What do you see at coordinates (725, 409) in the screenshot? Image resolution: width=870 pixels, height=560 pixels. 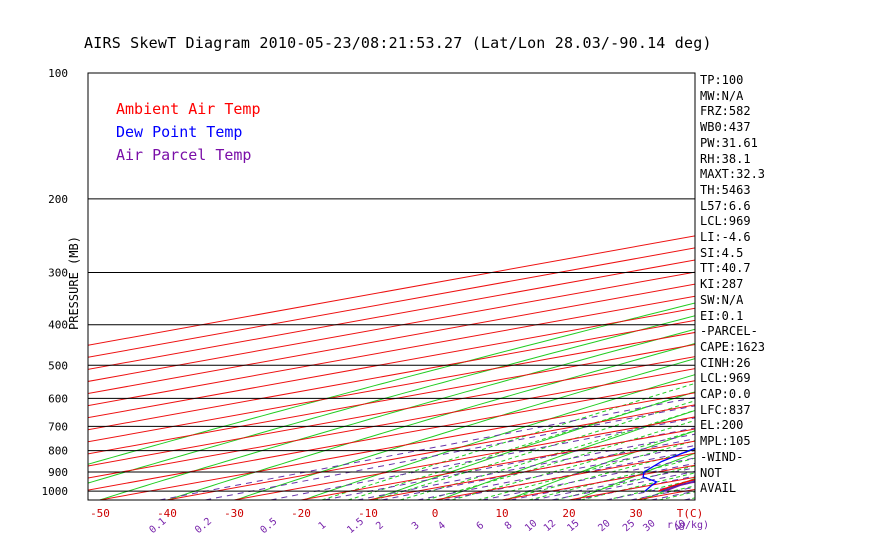 I see `stability-index: LFC:837` at bounding box center [725, 409].